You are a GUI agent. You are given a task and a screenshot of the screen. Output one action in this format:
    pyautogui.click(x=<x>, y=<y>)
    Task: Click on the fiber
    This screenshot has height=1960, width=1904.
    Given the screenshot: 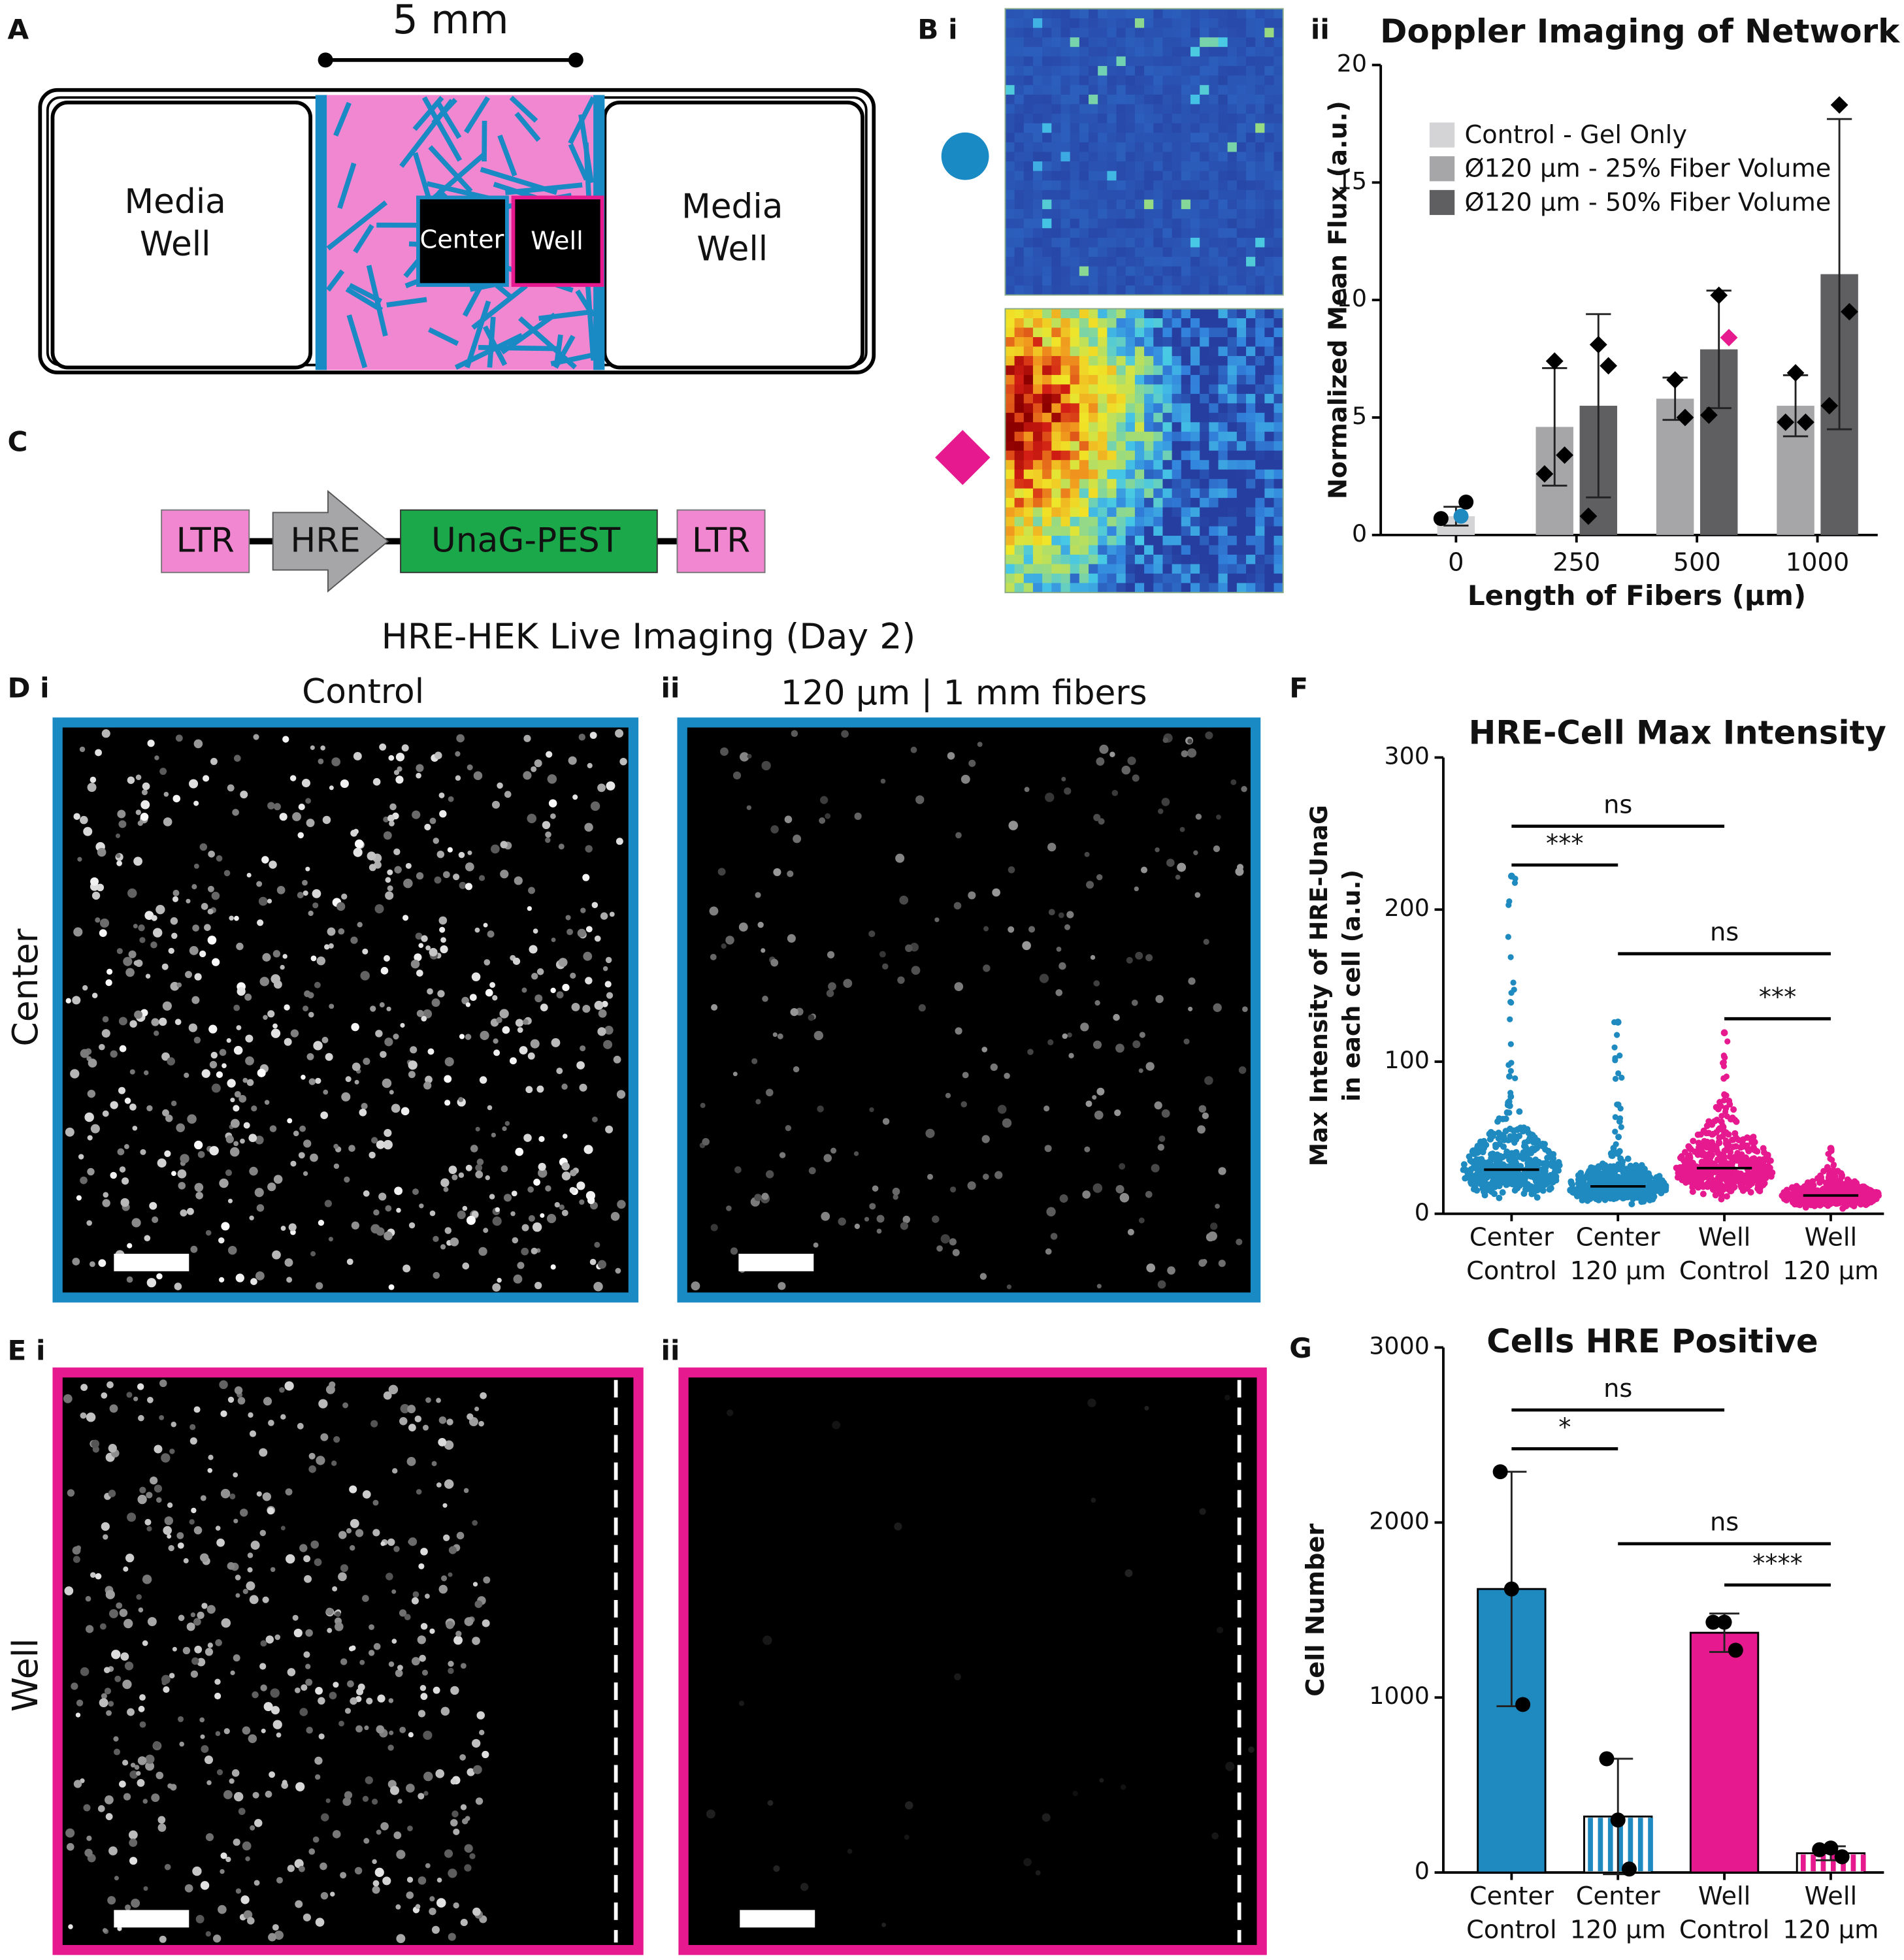 What is the action you would take?
    pyautogui.click(x=507, y=155)
    